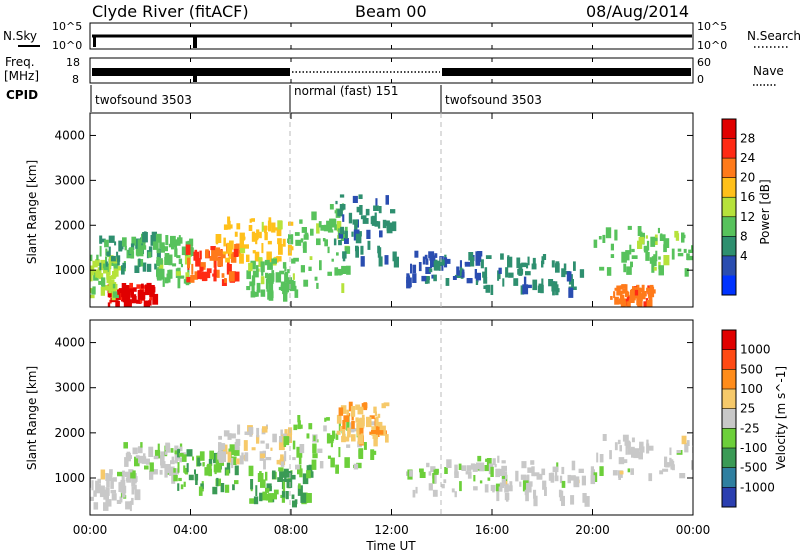 The image size is (800, 554). Describe the element at coordinates (704, 62) in the screenshot. I see `nave-tick-top: 60` at that location.